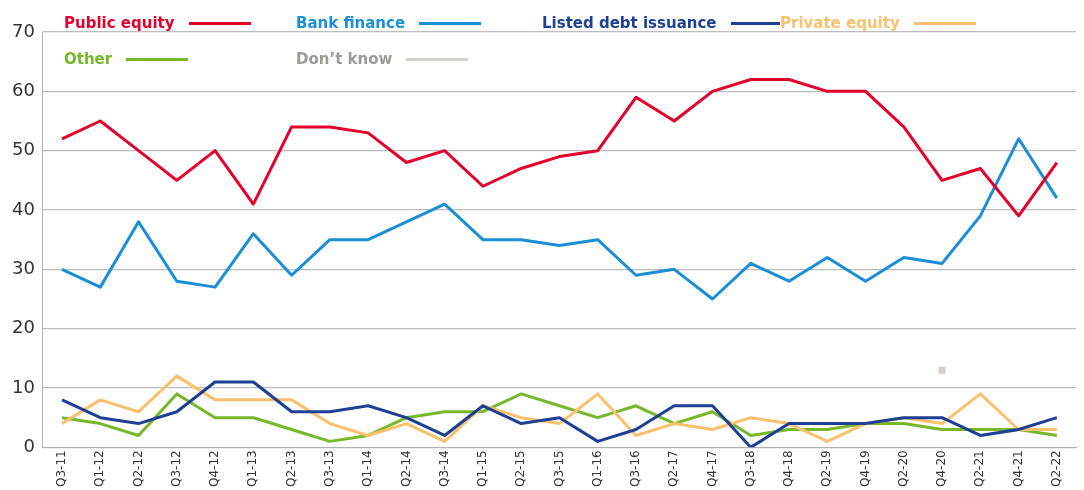  I want to click on x-tick-label: Q2-14, so click(405, 469).